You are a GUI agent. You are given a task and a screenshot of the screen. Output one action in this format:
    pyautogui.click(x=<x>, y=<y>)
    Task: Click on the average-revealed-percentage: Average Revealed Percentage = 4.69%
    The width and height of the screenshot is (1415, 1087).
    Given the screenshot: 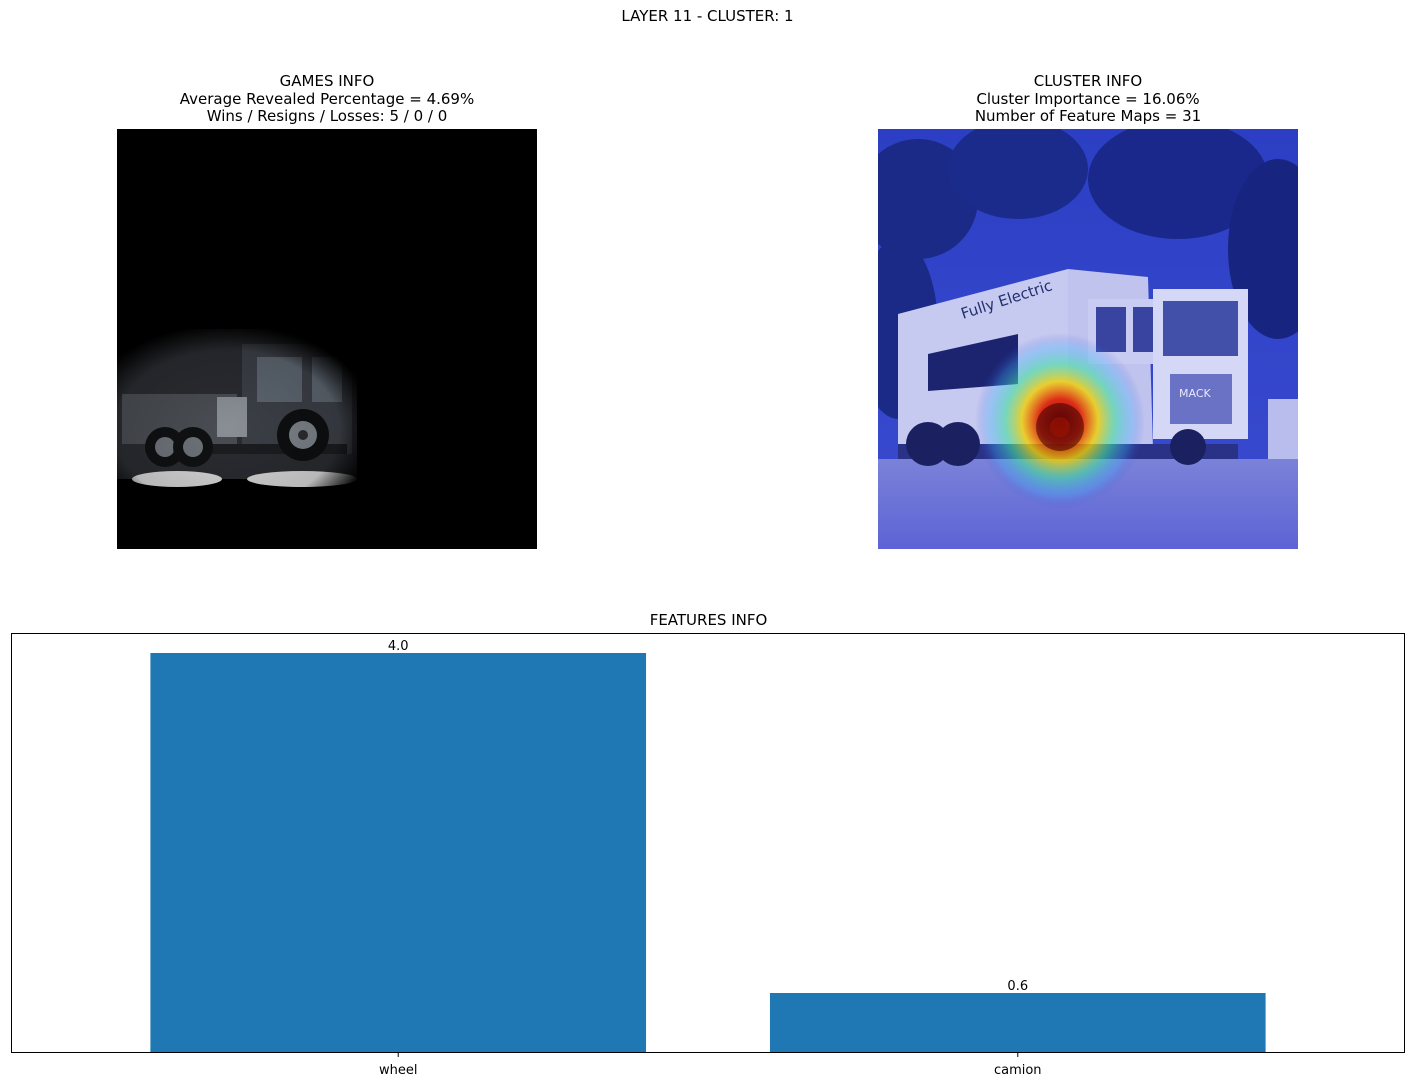 What is the action you would take?
    pyautogui.click(x=327, y=98)
    